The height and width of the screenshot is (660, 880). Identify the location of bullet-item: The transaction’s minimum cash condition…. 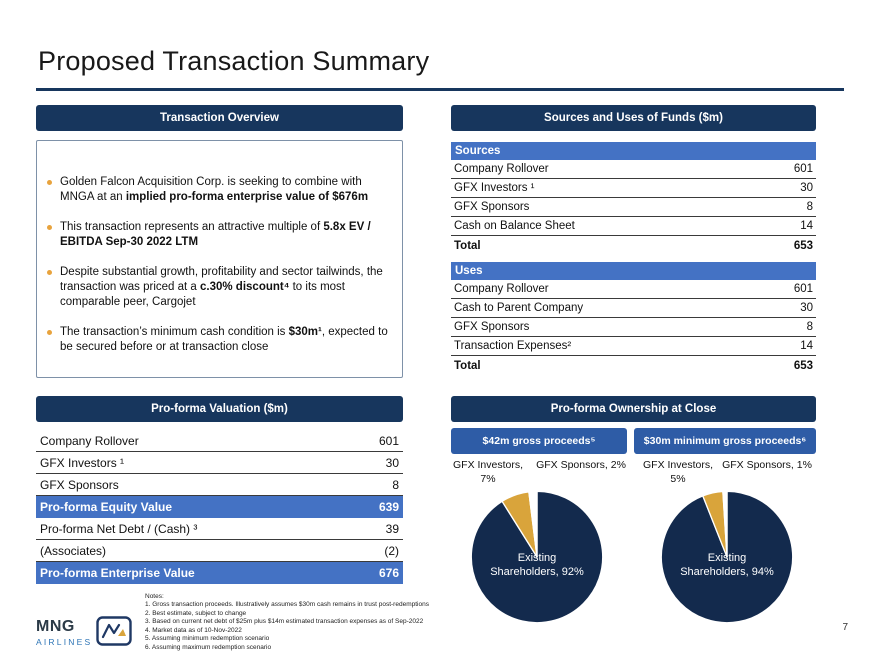
(217, 340).